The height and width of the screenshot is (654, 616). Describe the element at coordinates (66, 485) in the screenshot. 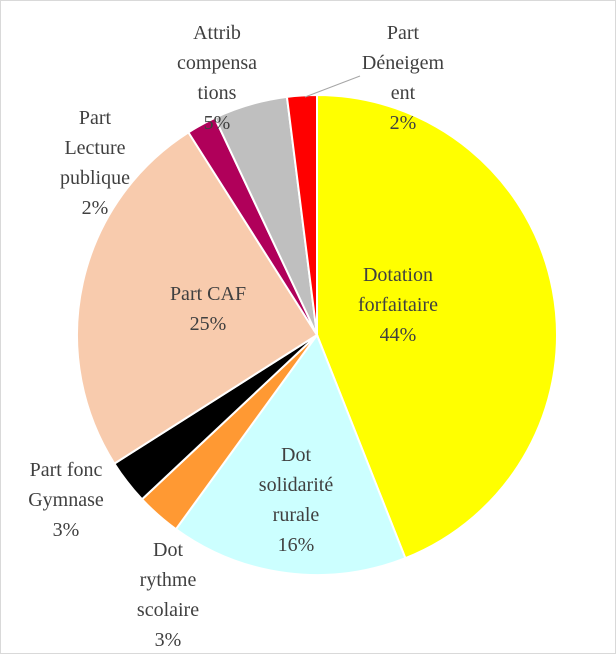

I see `category-label: Part fonc Gymnase` at that location.